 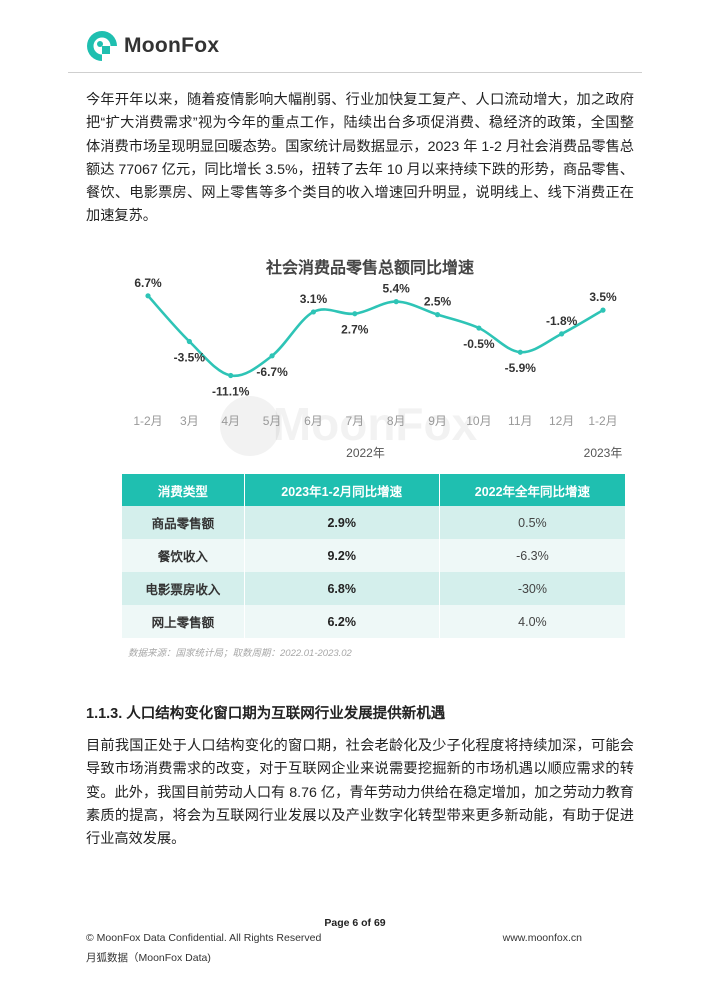 What do you see at coordinates (532, 588) in the screenshot?
I see `table-cell: -30%` at bounding box center [532, 588].